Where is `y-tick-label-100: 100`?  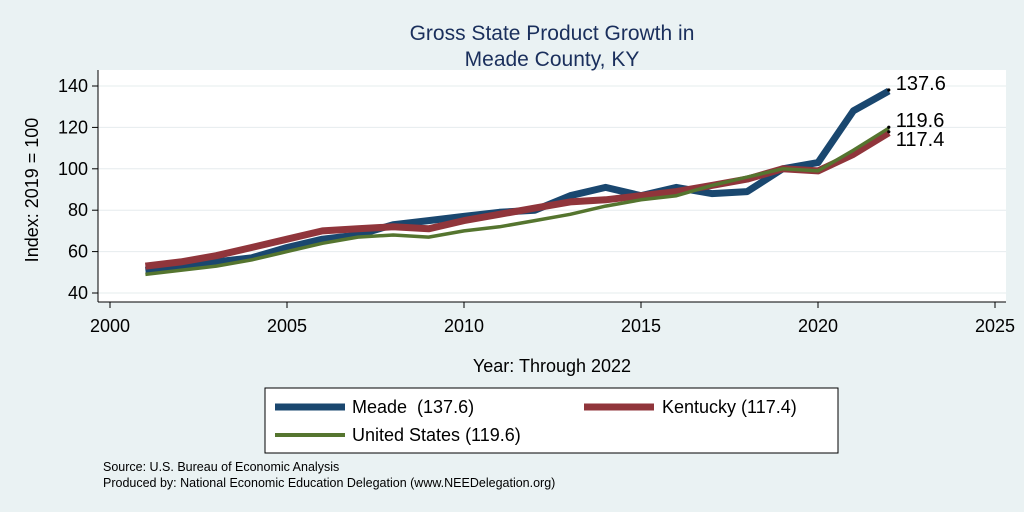 y-tick-label-100: 100 is located at coordinates (73, 169).